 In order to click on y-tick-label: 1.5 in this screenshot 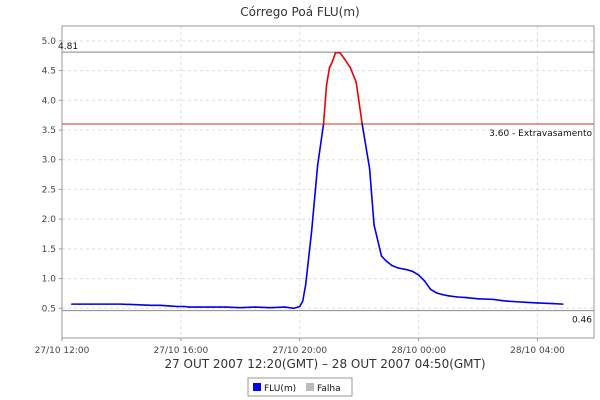, I will do `click(49, 250)`.